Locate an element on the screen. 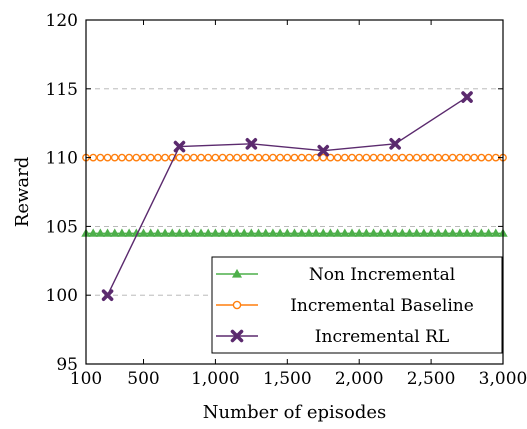  x-tick-label: 1,500 is located at coordinates (287, 379).